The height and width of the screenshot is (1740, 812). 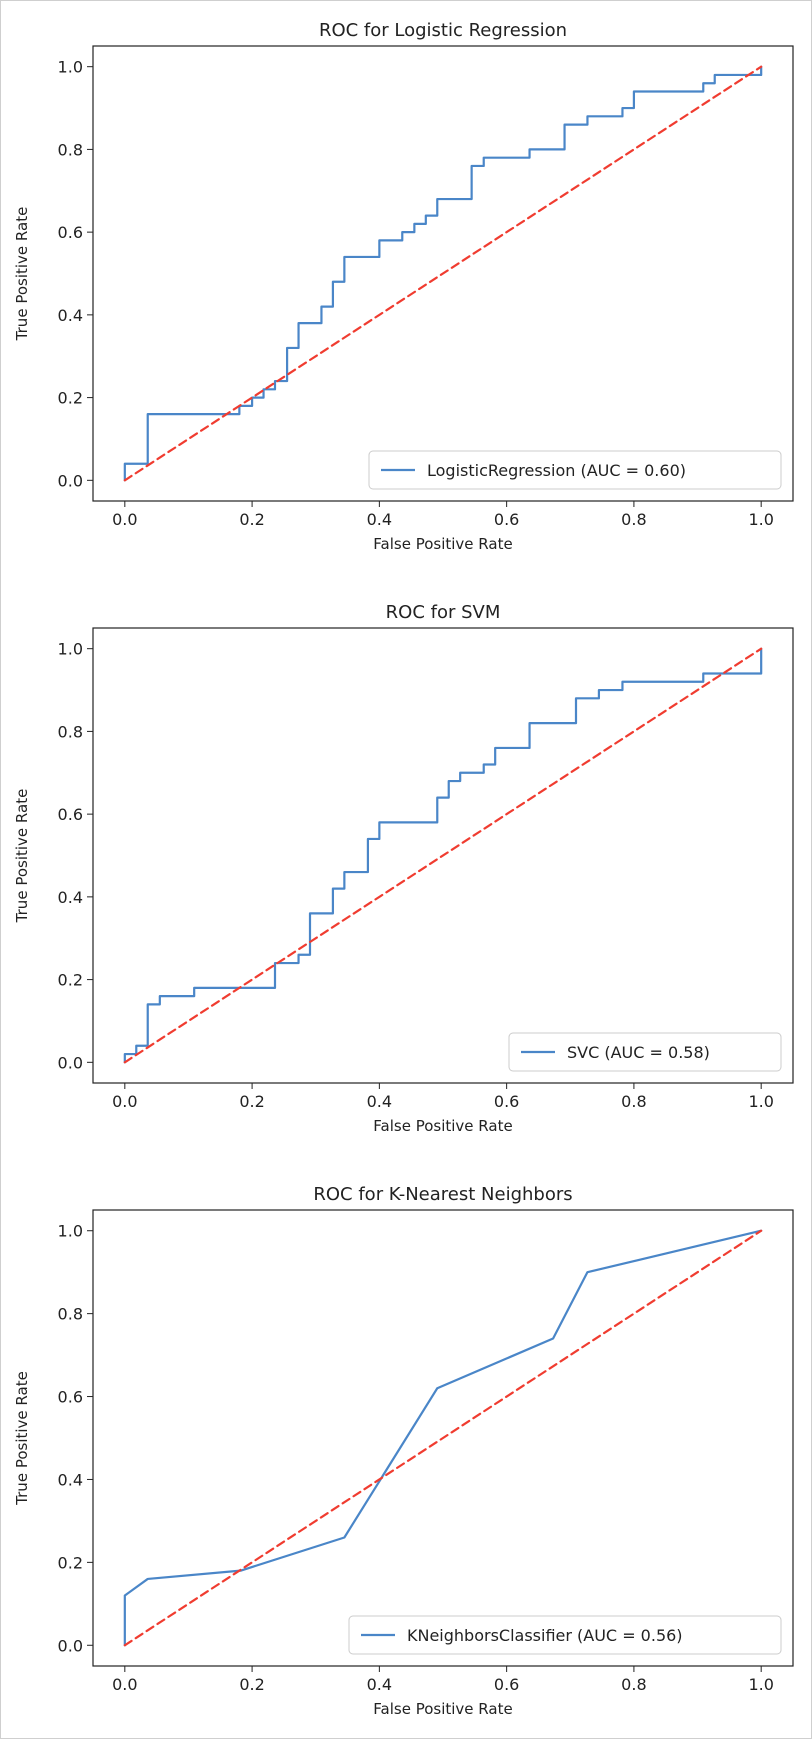 I want to click on chart-legend: SVC (AUC = 0.58), so click(x=645, y=1052).